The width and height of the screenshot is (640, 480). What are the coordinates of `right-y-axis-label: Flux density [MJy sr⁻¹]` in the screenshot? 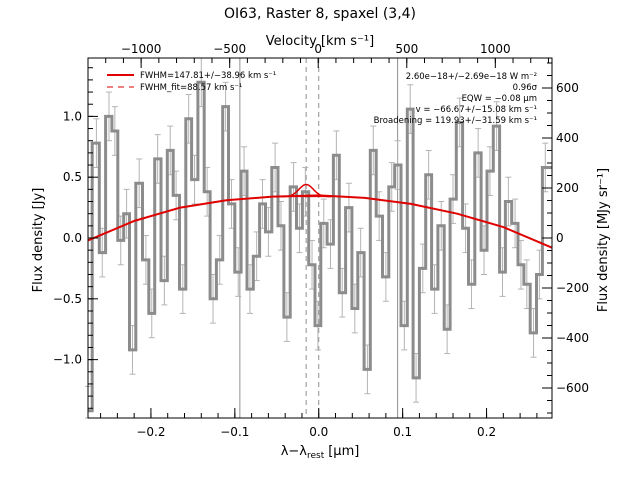 It's located at (603, 240).